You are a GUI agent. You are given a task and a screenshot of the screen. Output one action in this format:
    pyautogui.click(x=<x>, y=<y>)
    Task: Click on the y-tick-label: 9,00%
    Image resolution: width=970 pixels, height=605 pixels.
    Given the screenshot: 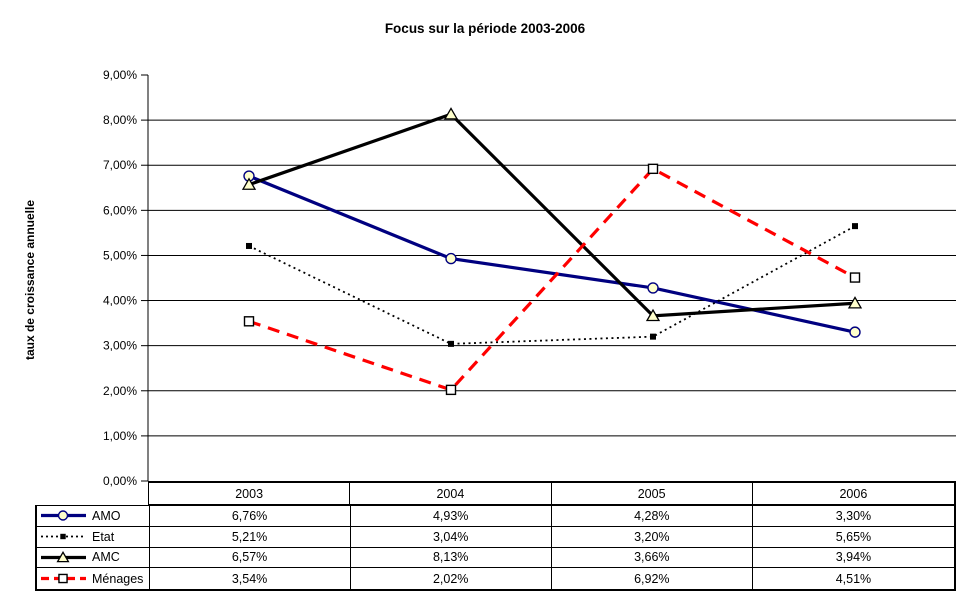 What is the action you would take?
    pyautogui.click(x=120, y=75)
    